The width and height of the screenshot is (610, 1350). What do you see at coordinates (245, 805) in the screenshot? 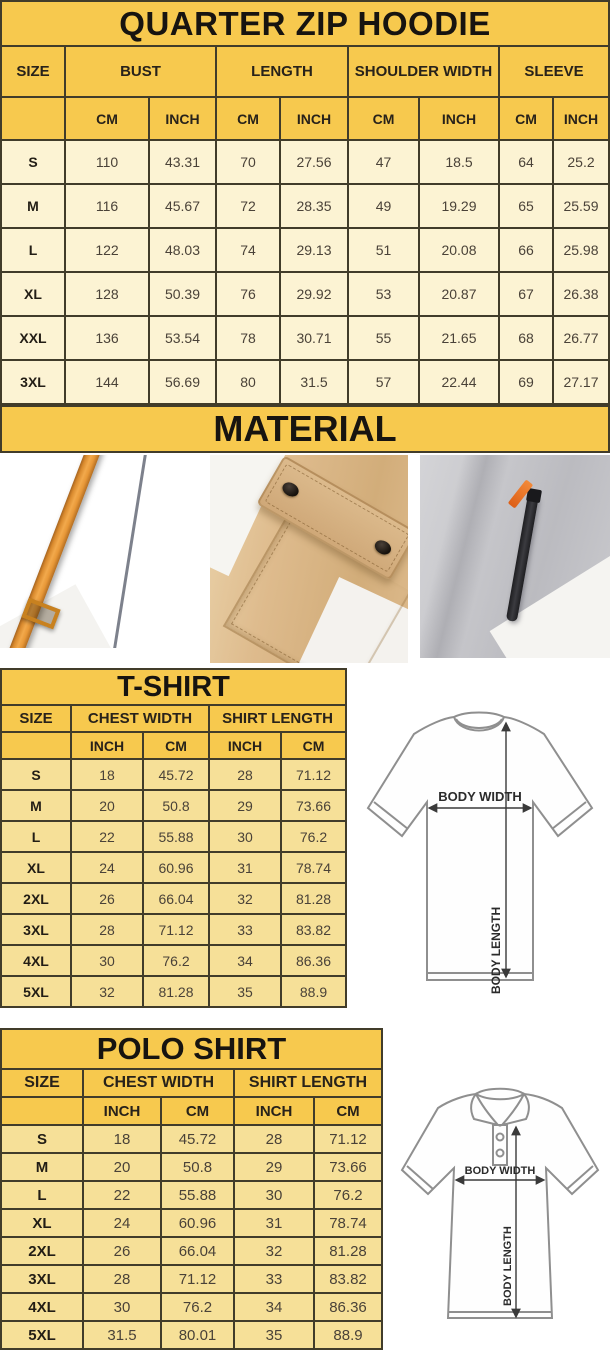
I see `tshirt-value-cell: 29` at bounding box center [245, 805].